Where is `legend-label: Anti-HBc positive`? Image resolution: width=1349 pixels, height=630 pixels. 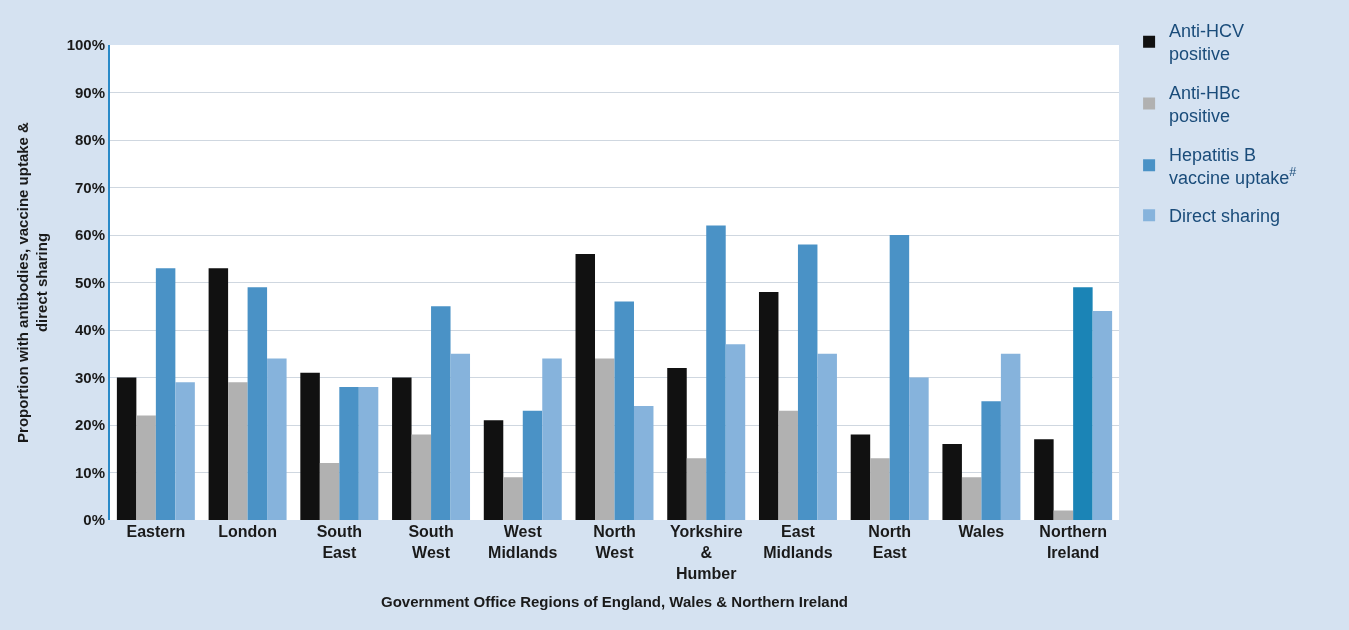
legend-label: Anti-HBc positive is located at coordinates (1205, 104).